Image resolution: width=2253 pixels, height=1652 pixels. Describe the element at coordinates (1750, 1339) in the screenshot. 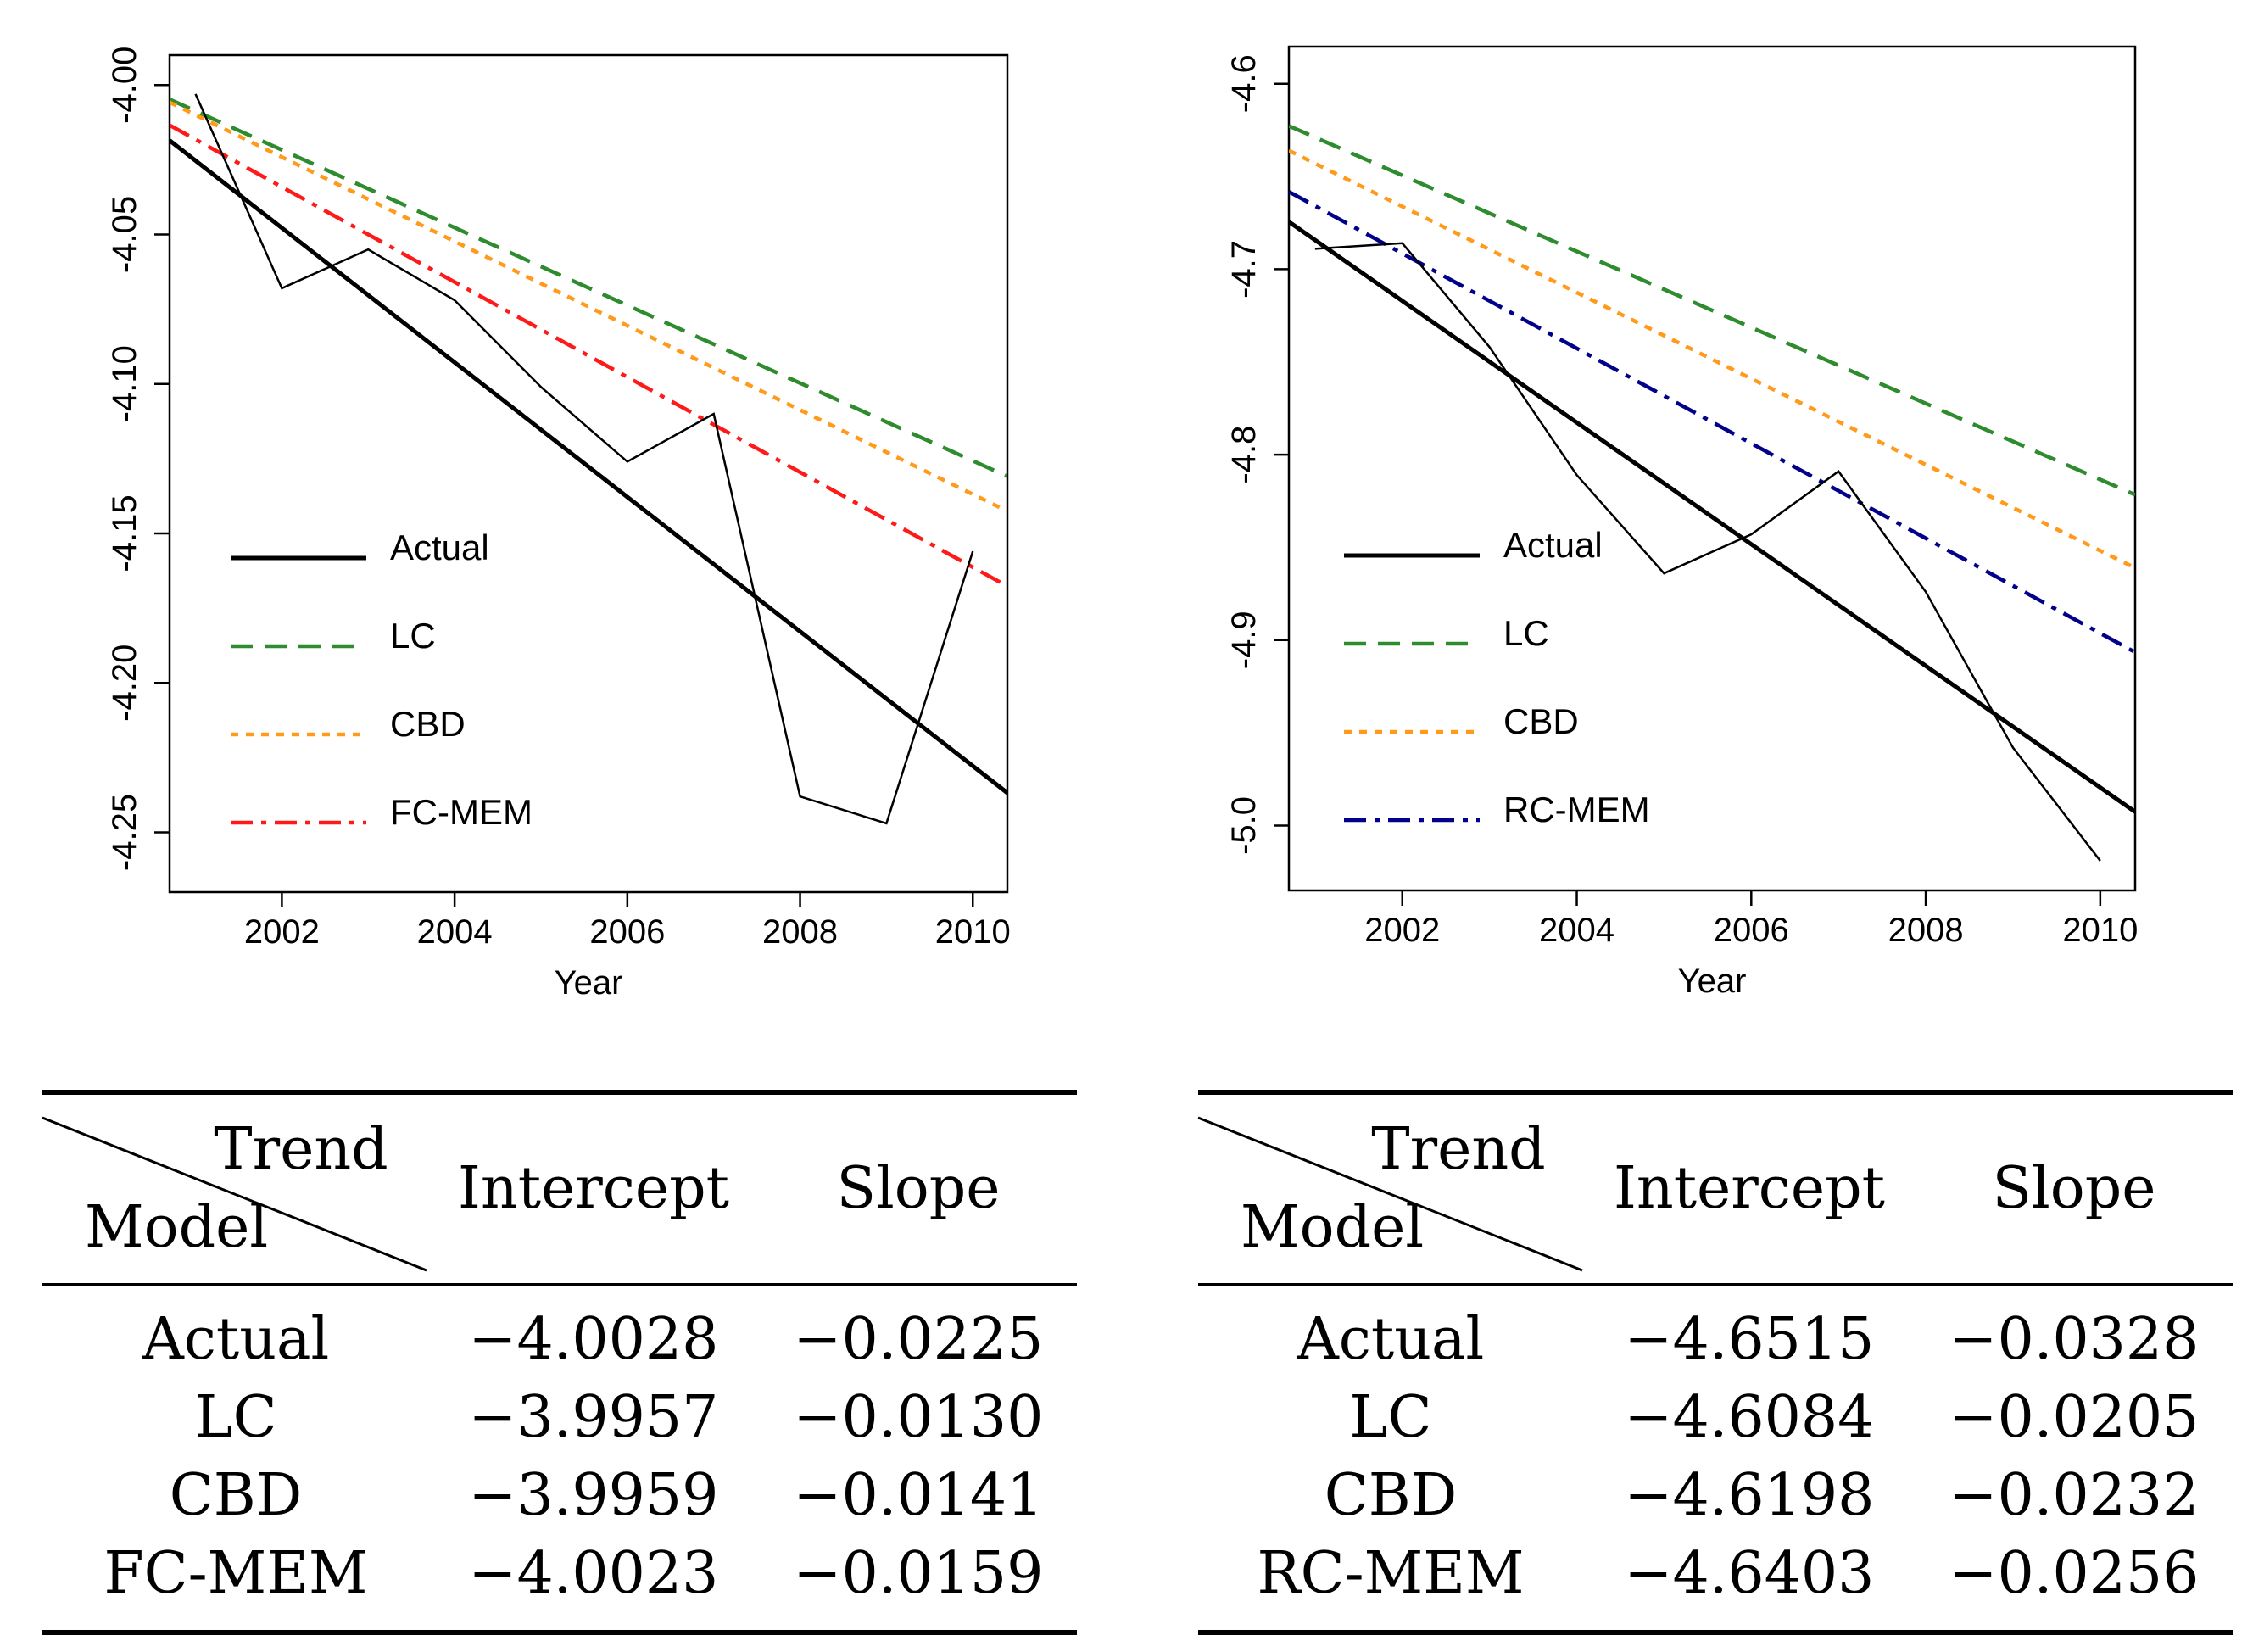

I see `row-intercept: −4.6515` at that location.